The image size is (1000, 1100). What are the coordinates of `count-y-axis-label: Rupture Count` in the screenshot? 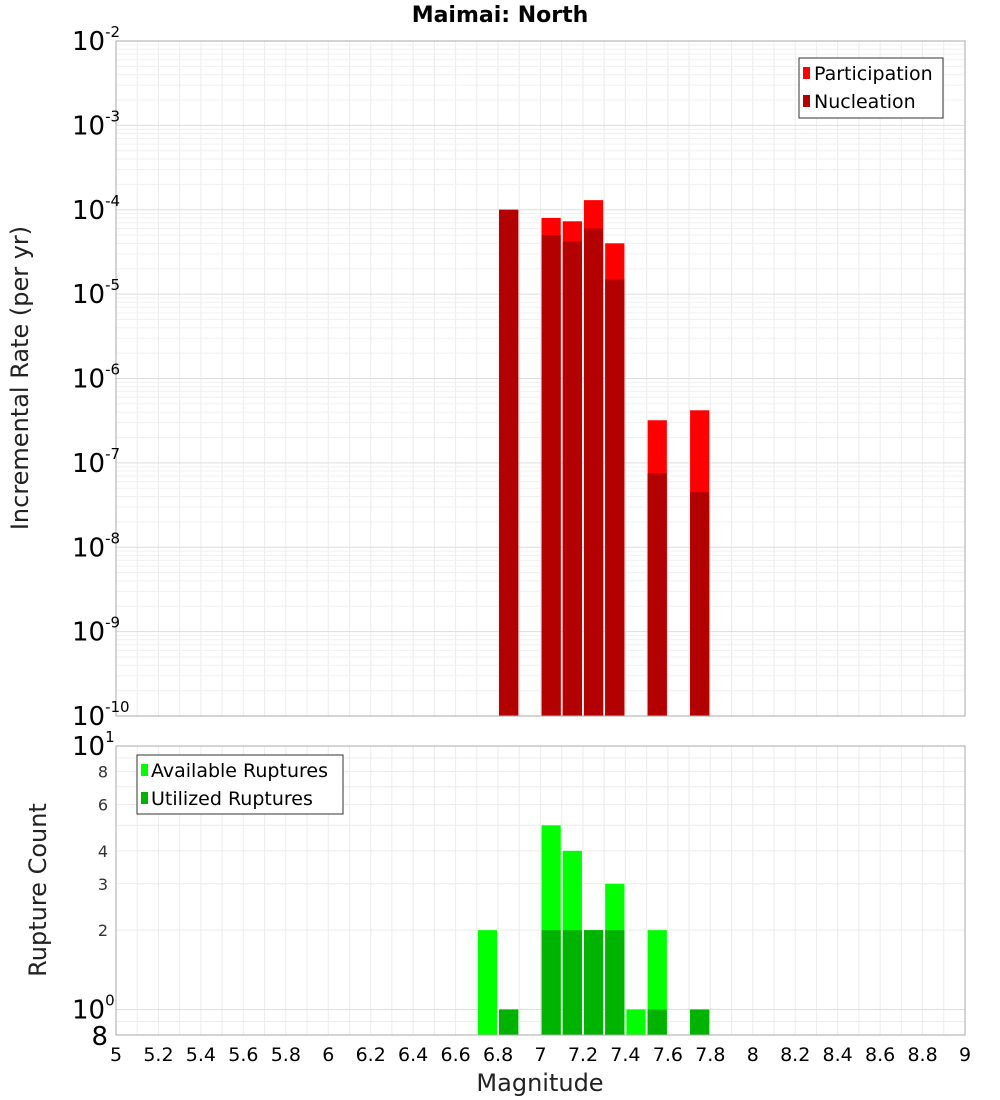 It's located at (38, 890).